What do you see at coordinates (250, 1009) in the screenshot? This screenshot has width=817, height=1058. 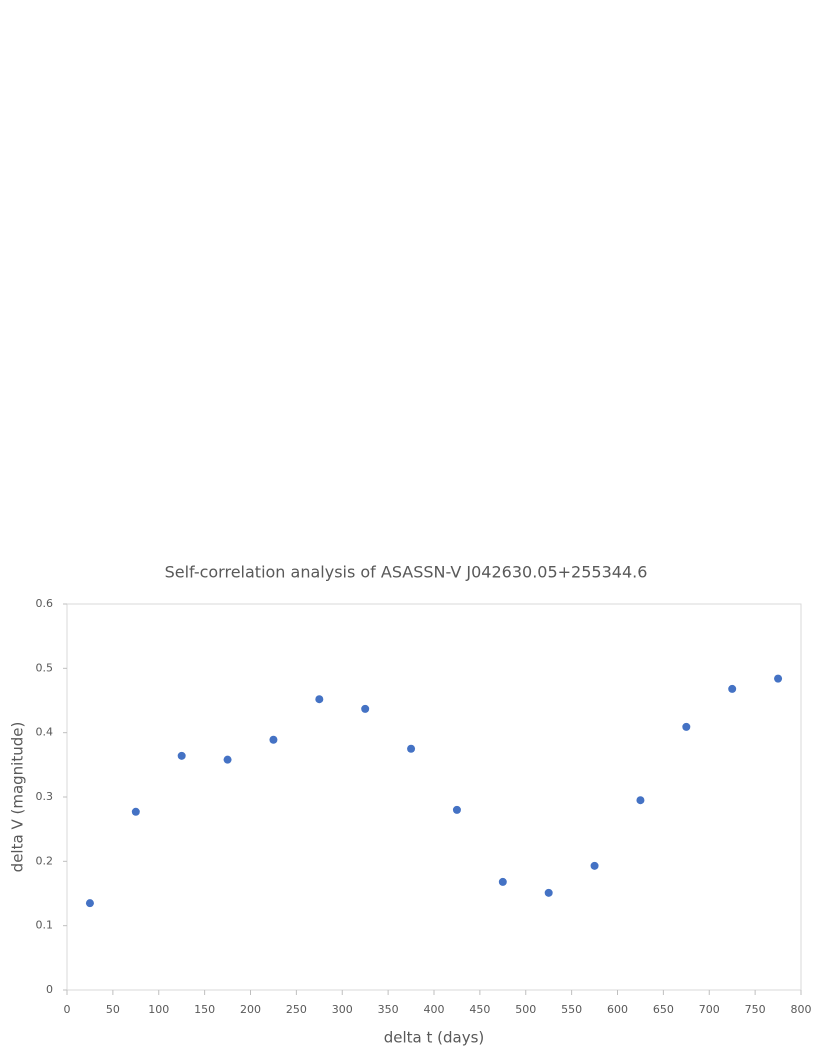 I see `x-tick-label: 200` at bounding box center [250, 1009].